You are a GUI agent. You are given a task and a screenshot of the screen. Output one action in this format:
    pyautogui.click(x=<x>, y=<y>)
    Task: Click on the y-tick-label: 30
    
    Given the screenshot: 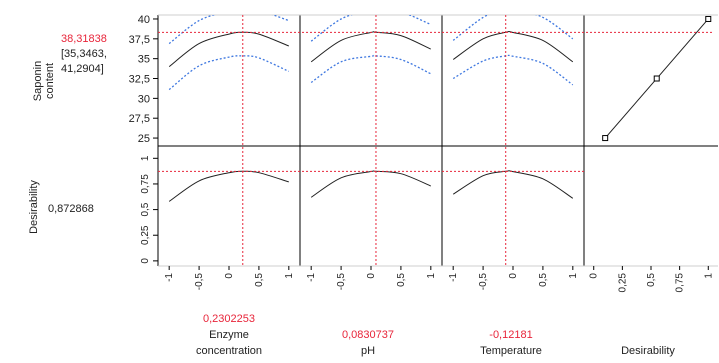 What is the action you would take?
    pyautogui.click(x=144, y=99)
    